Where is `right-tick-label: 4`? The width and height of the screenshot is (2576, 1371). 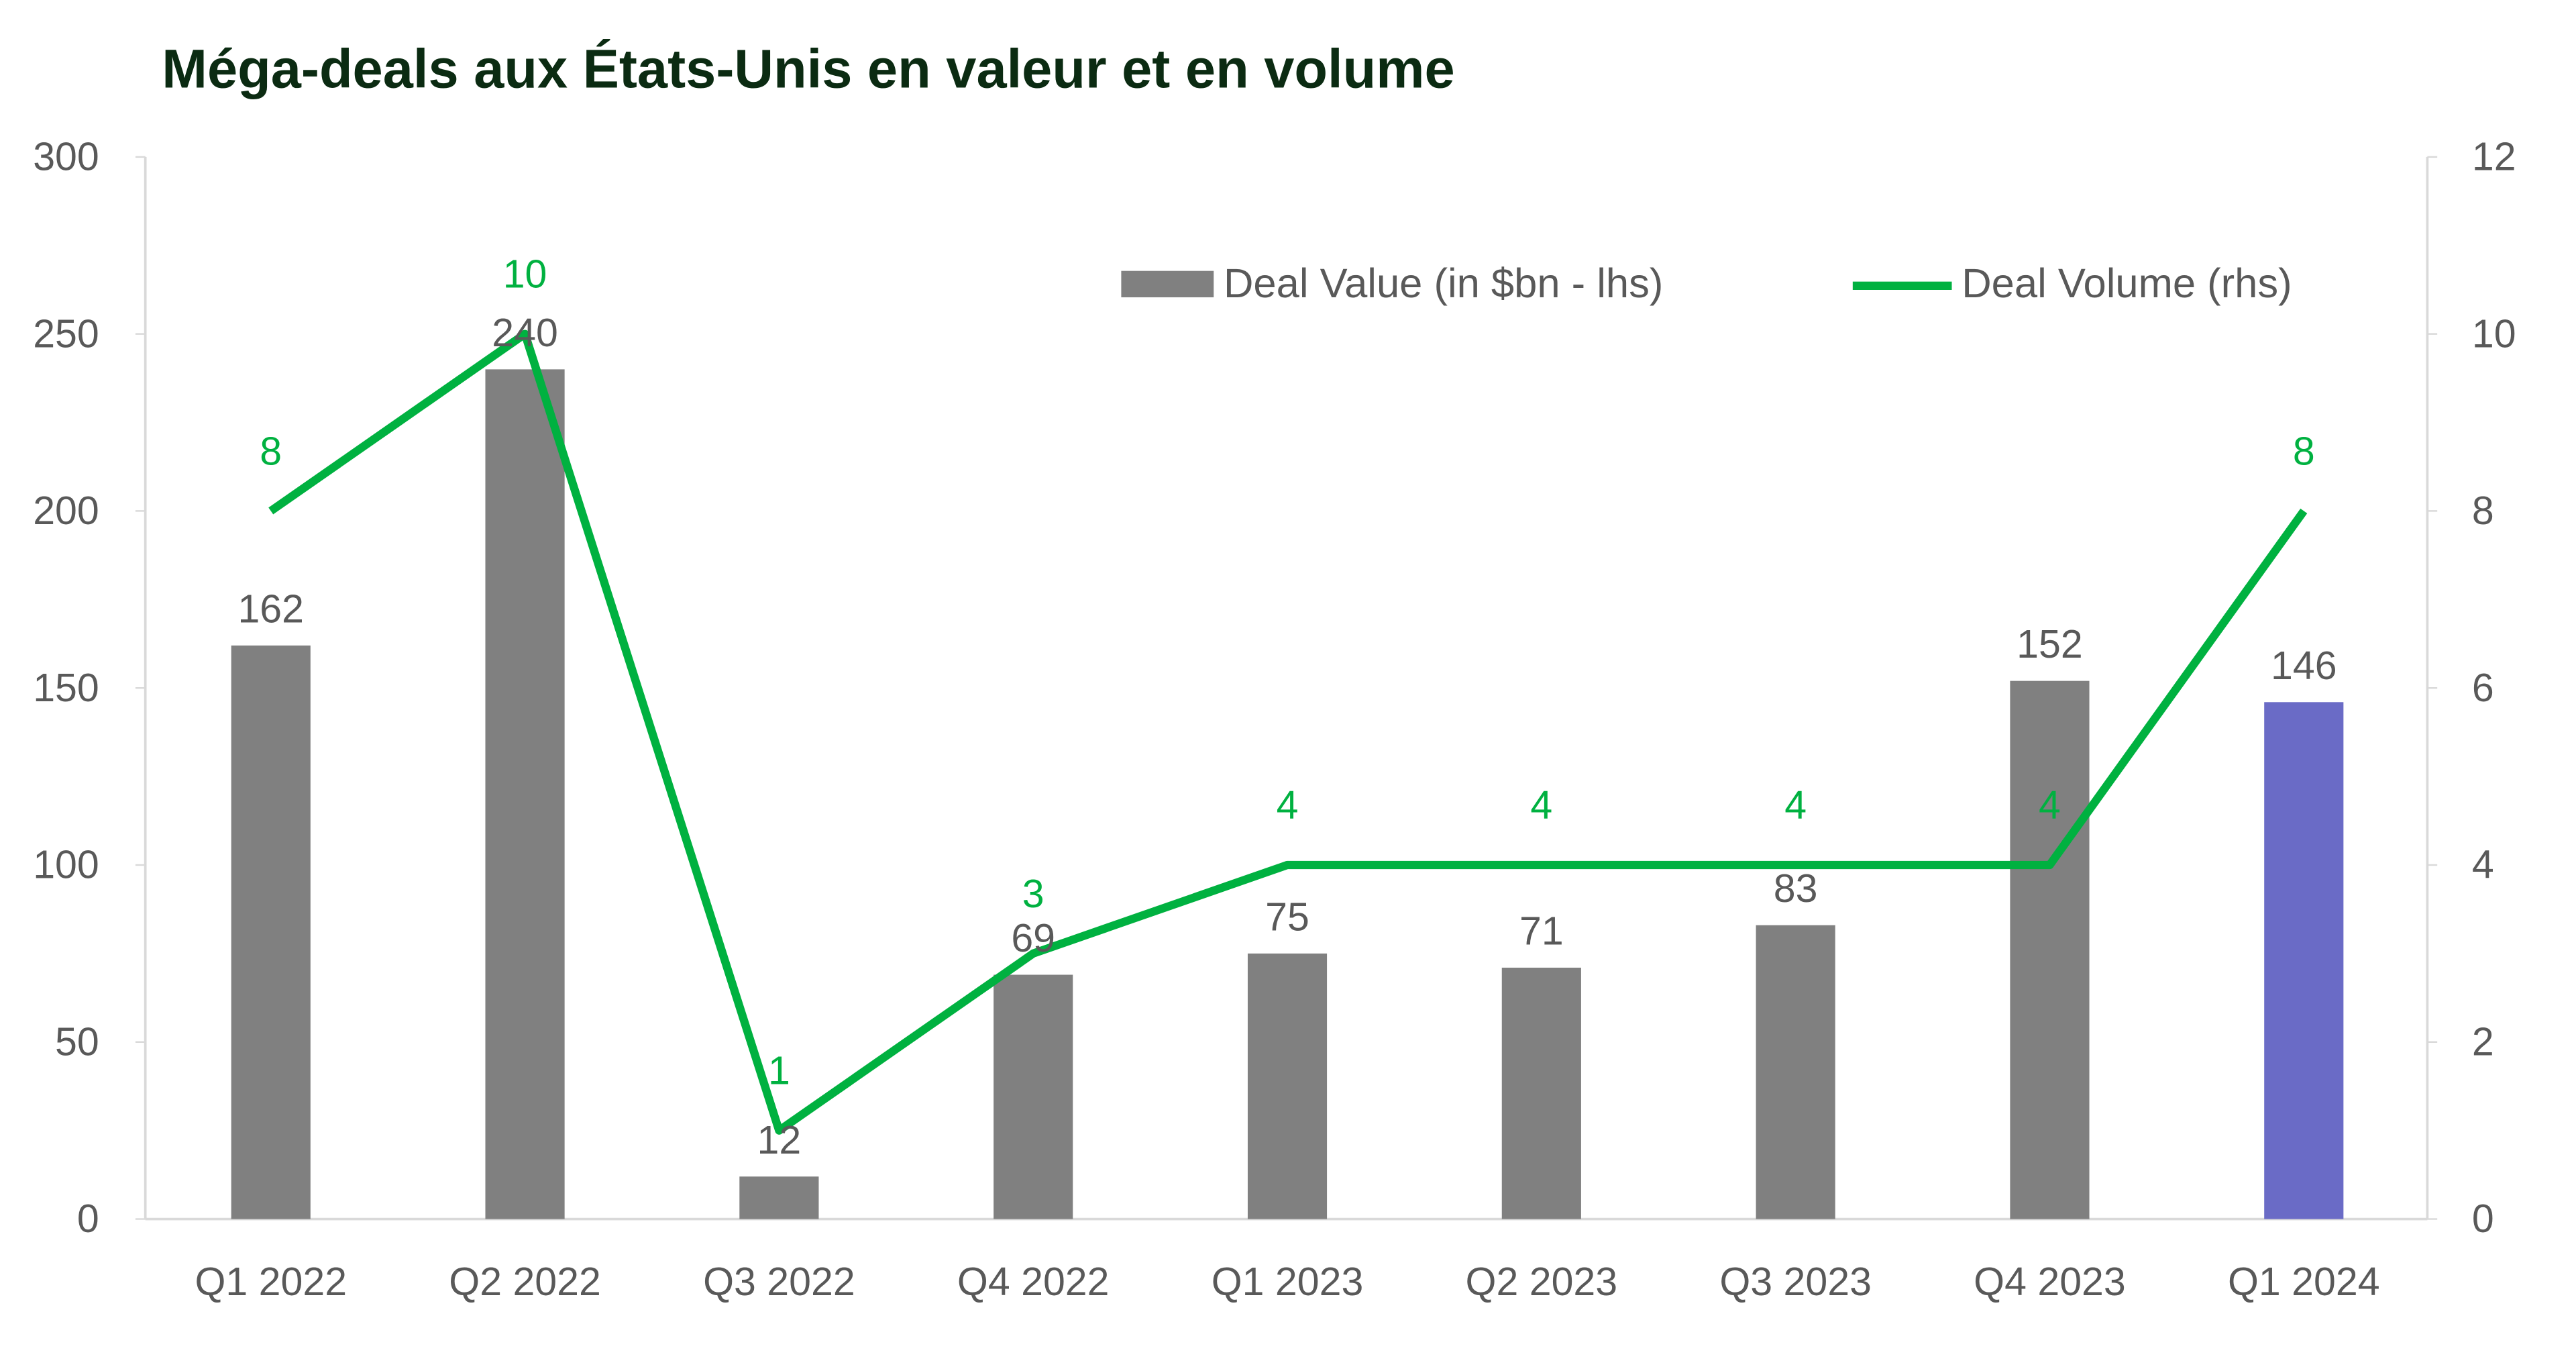
right-tick-label: 4 is located at coordinates (2483, 865).